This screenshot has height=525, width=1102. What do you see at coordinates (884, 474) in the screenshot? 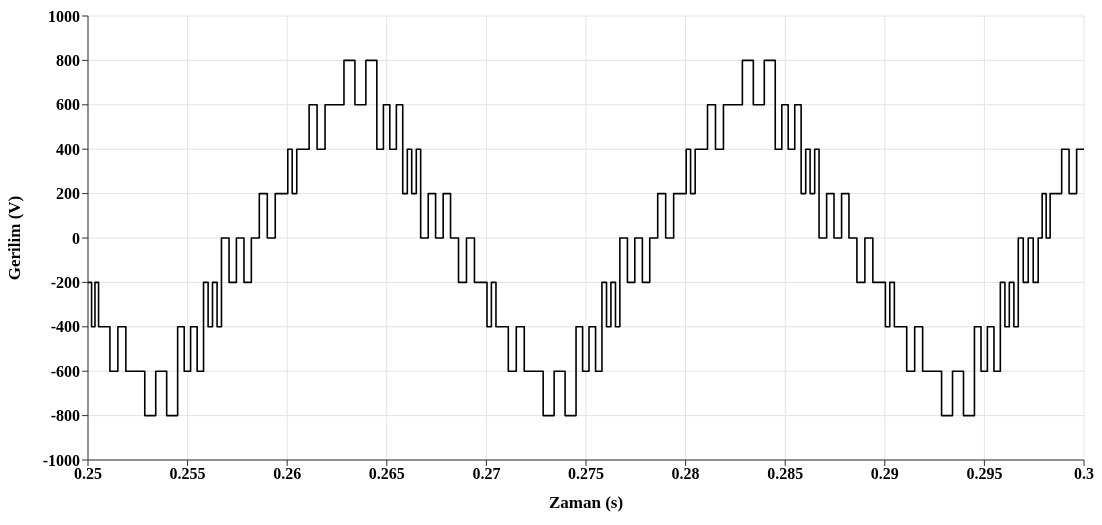
I see `x-tick-label: 0.29` at bounding box center [884, 474].